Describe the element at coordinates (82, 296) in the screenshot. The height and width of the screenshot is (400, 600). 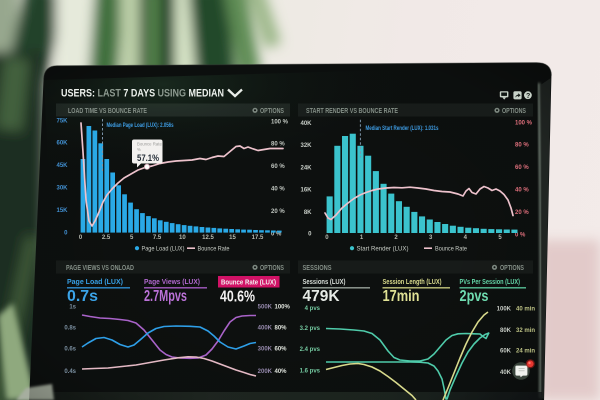
I see `svg-text: 0.7s` at that location.